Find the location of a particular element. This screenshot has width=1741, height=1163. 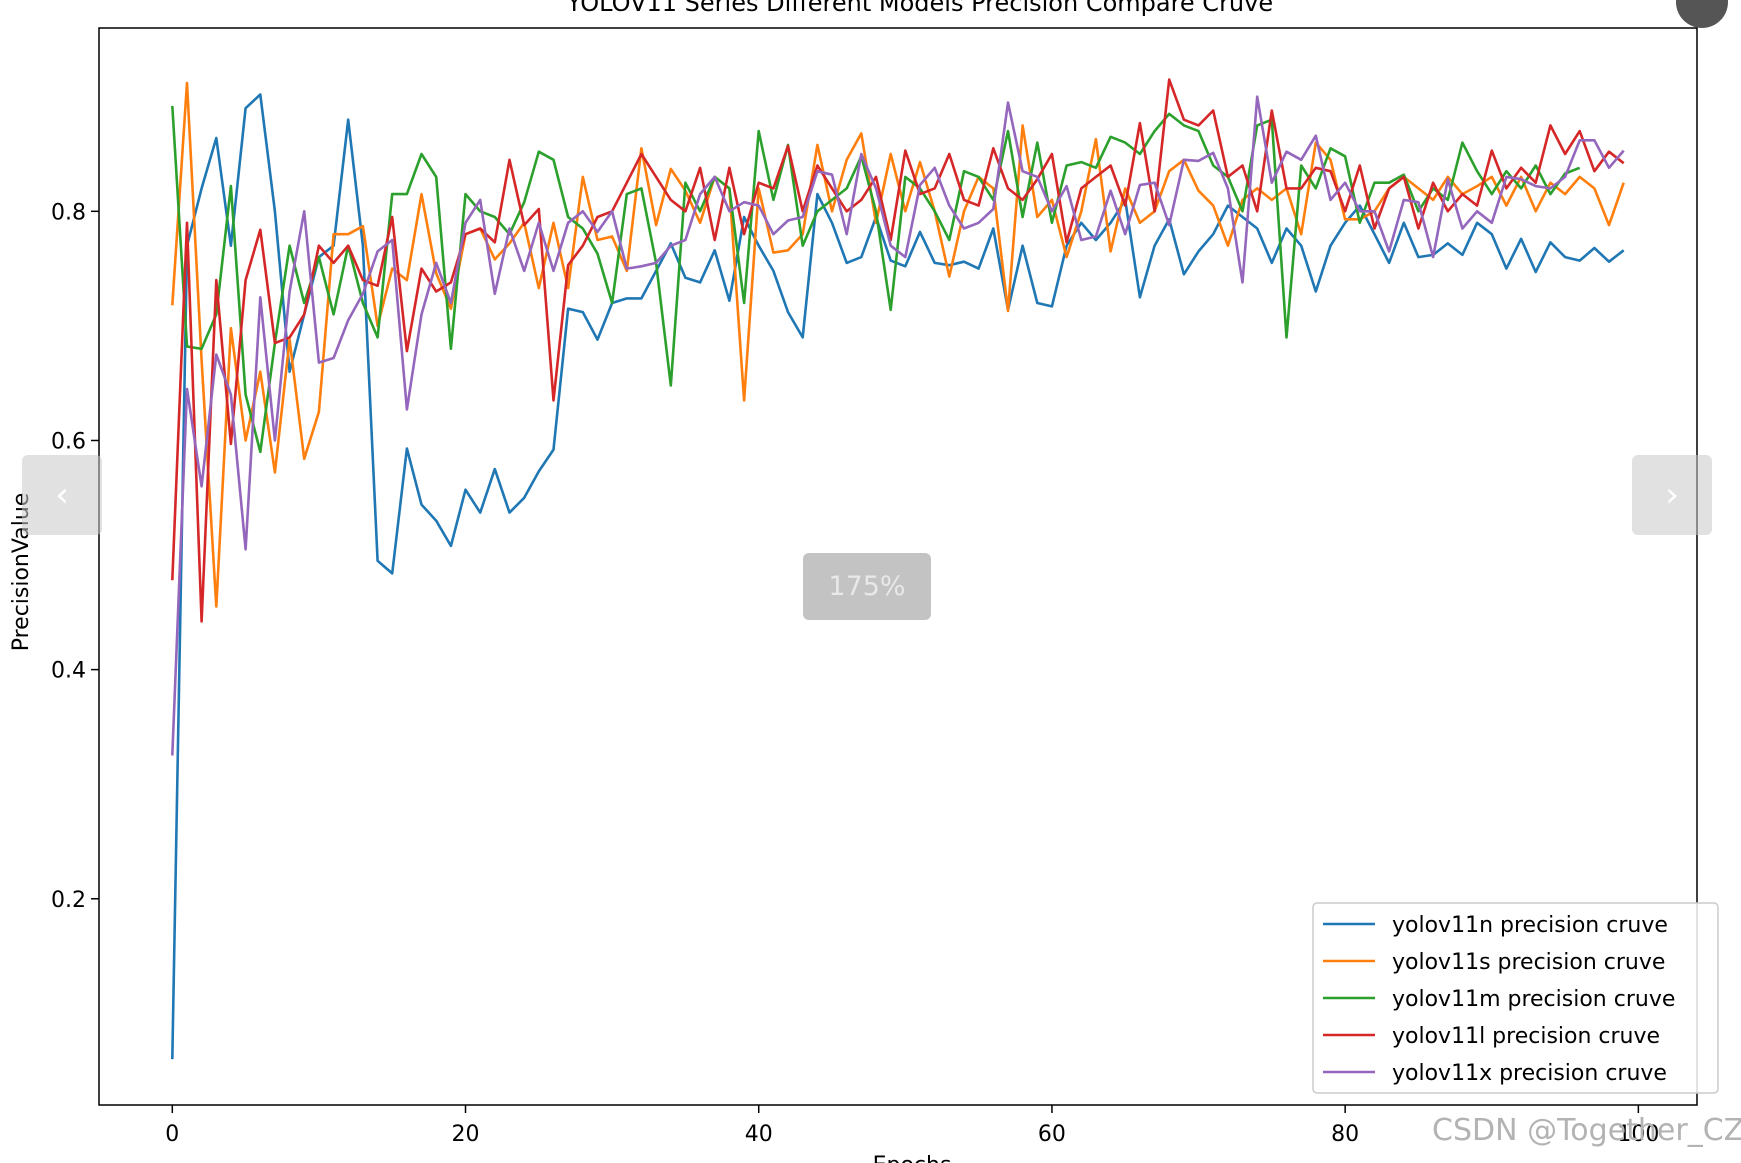

y-tick-label: 0.6 is located at coordinates (68, 441).